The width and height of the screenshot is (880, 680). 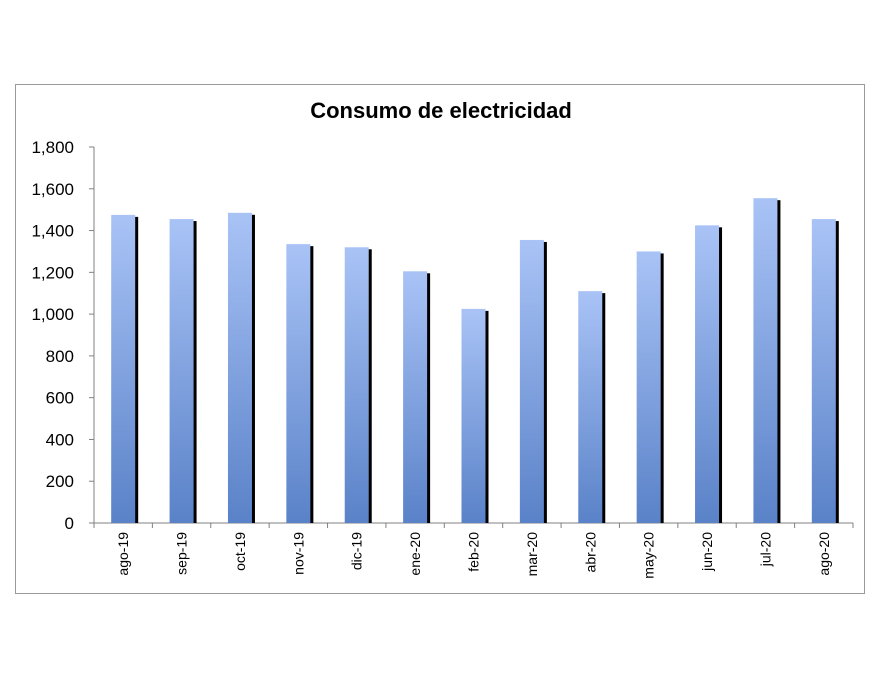 What do you see at coordinates (63, 335) in the screenshot?
I see `y-axis: 0 200 400 600 800 1,000 1,200 1,400 1,600 1,800` at bounding box center [63, 335].